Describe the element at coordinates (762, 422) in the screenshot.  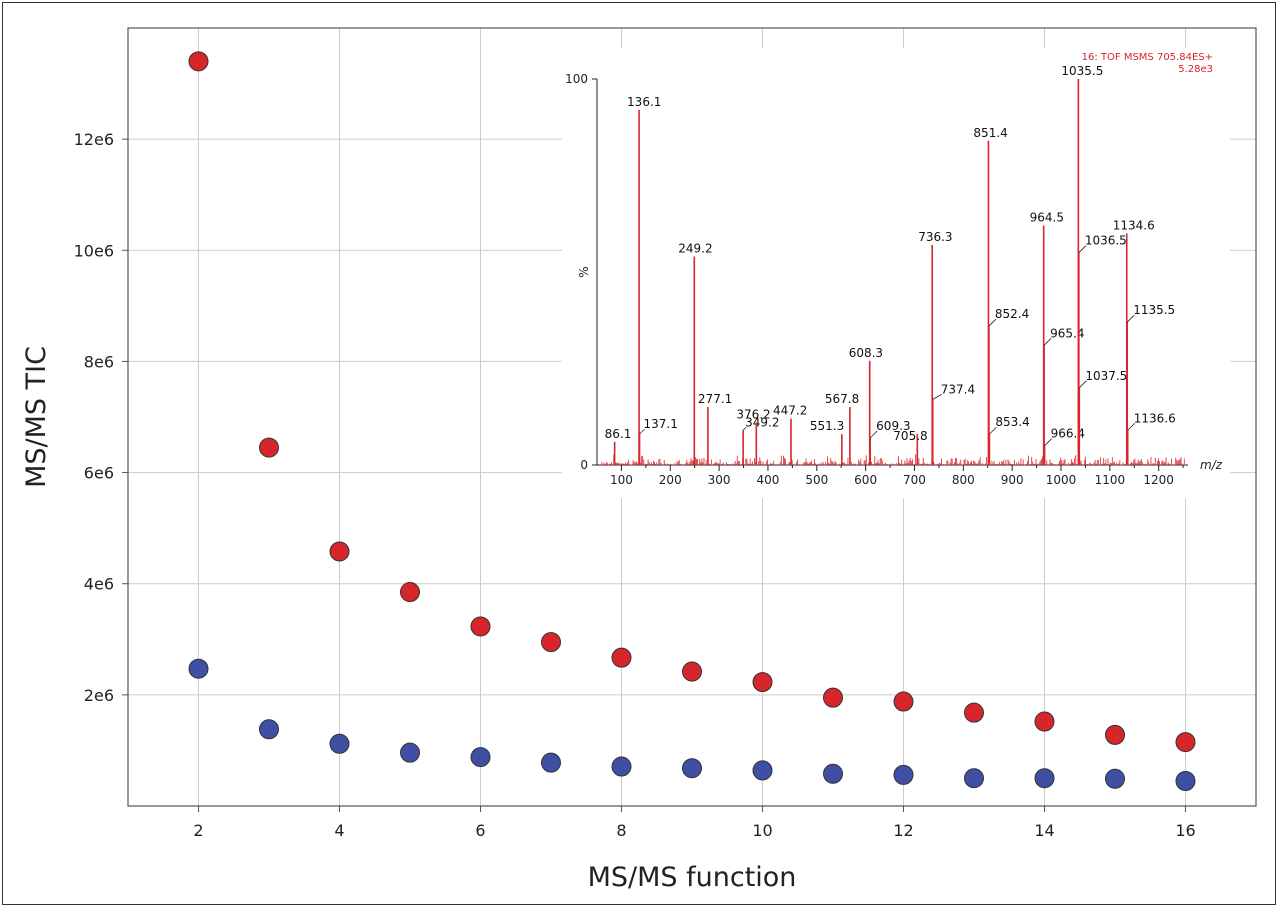
I see `peak-label: 349.2` at that location.